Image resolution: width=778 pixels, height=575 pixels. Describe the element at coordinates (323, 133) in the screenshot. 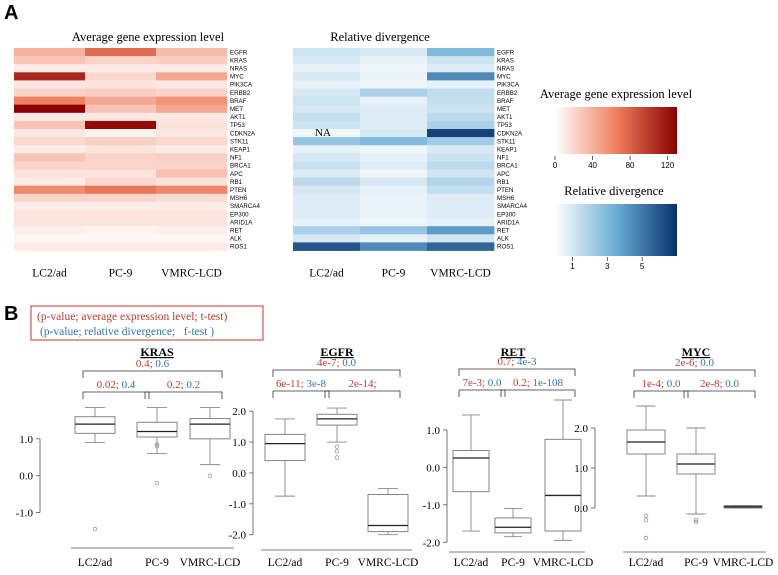

I see `na-label: NA` at that location.